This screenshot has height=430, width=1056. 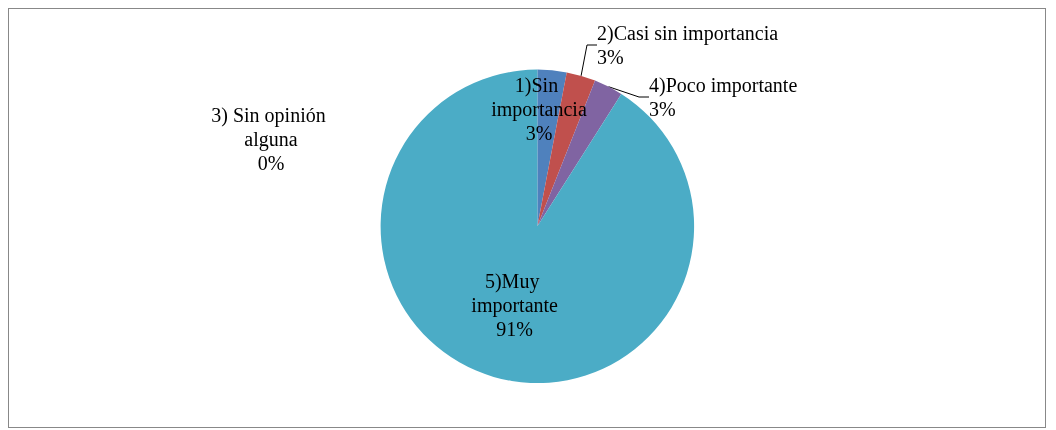 I want to click on data-label: 91%, so click(x=514, y=328).